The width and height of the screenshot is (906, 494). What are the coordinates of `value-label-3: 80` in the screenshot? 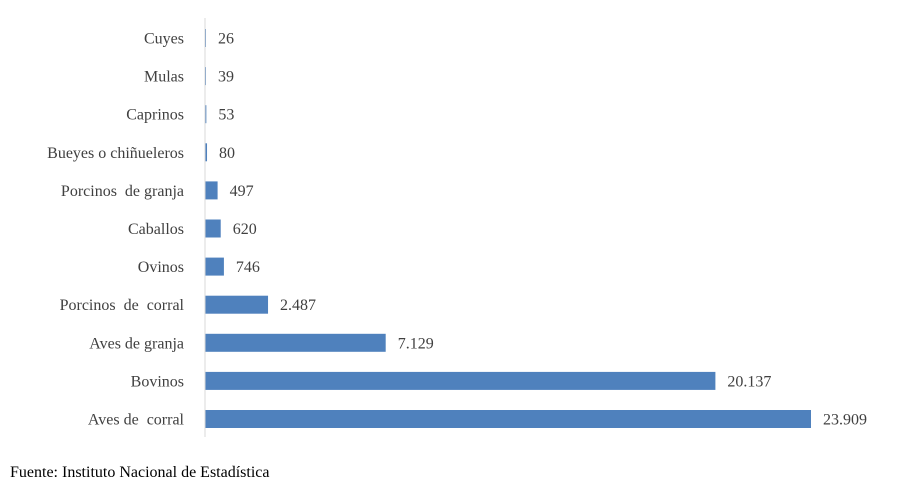 It's located at (227, 153).